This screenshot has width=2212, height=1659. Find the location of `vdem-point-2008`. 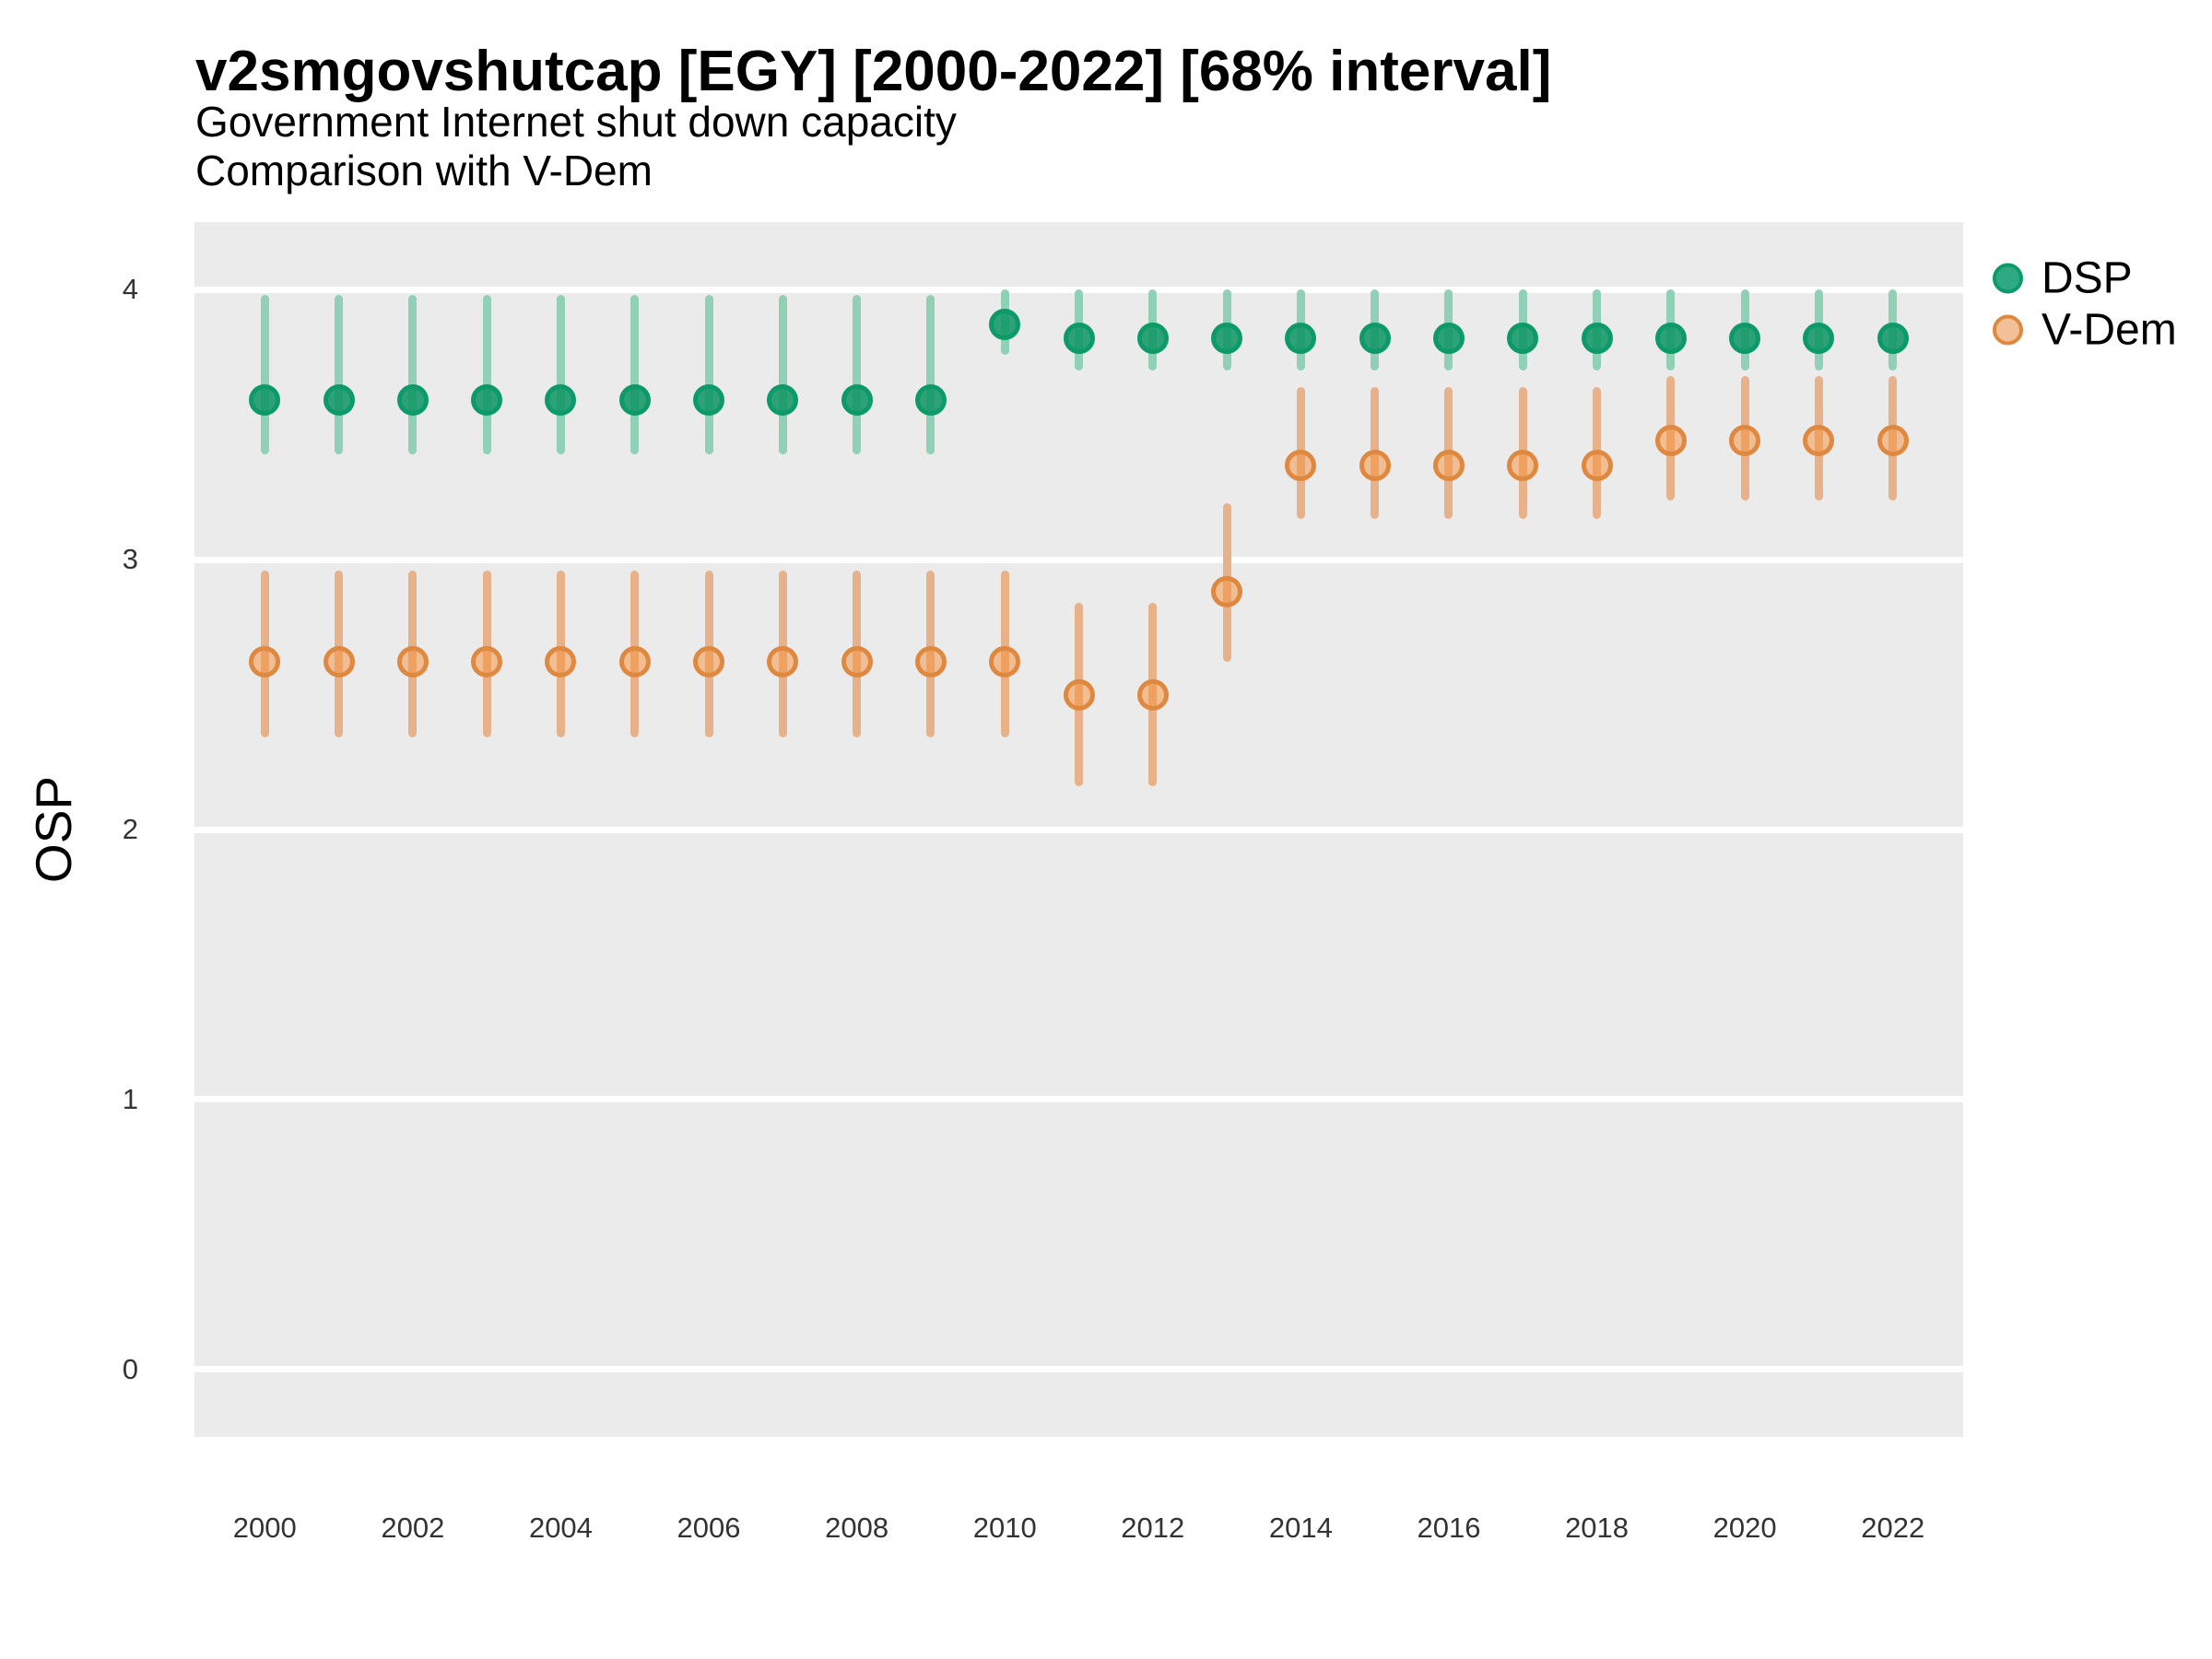

vdem-point-2008 is located at coordinates (857, 662).